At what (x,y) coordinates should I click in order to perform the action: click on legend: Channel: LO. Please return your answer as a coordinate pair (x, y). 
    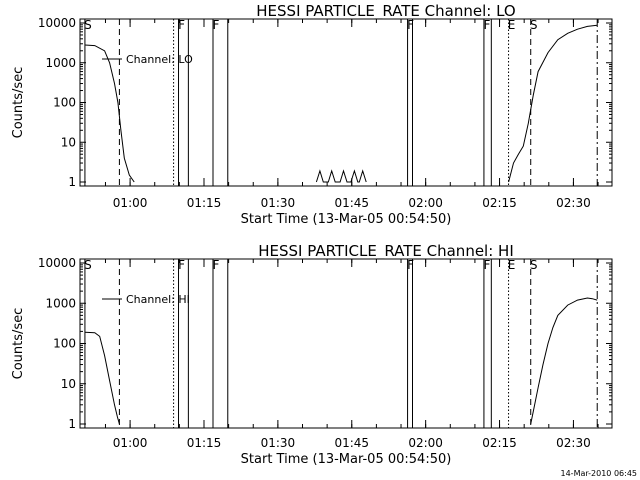
    Looking at the image, I should click on (147, 59).